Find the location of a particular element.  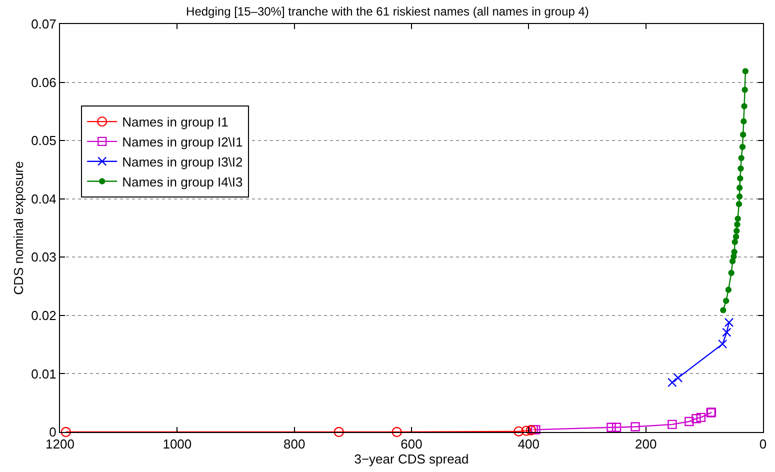

y-tick-label: 0.04 is located at coordinates (43, 198).